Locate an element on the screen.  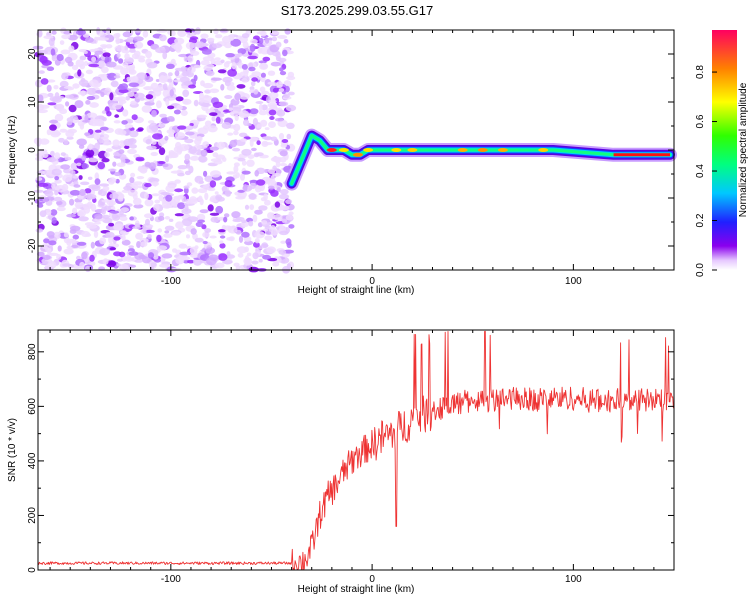
y-tick-label: 10 is located at coordinates (32, 102).